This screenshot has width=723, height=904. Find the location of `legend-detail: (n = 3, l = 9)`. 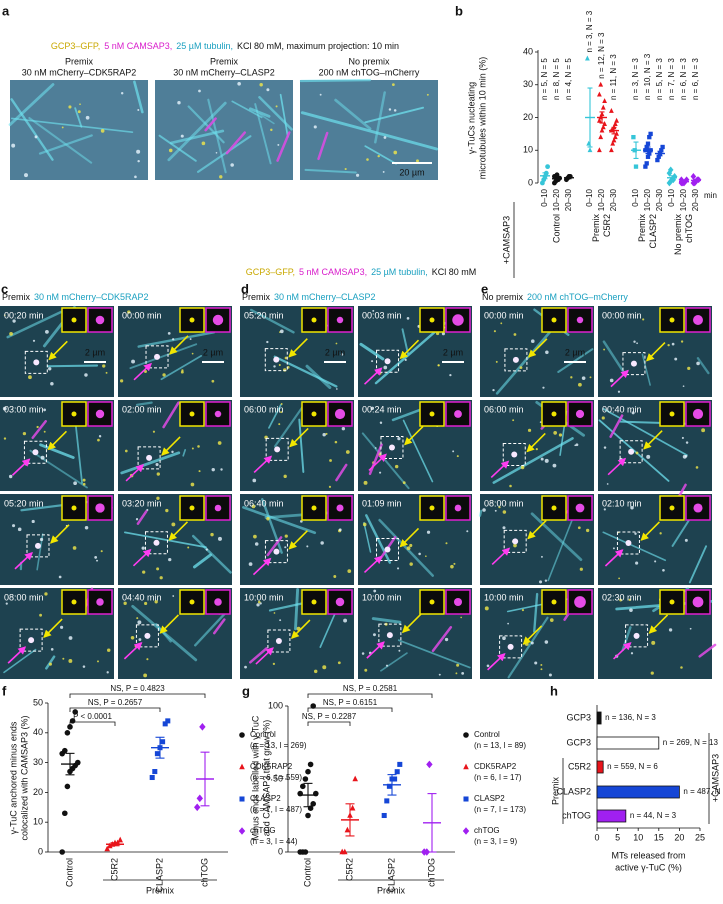

legend-detail: (n = 3, l = 9) is located at coordinates (495, 841).